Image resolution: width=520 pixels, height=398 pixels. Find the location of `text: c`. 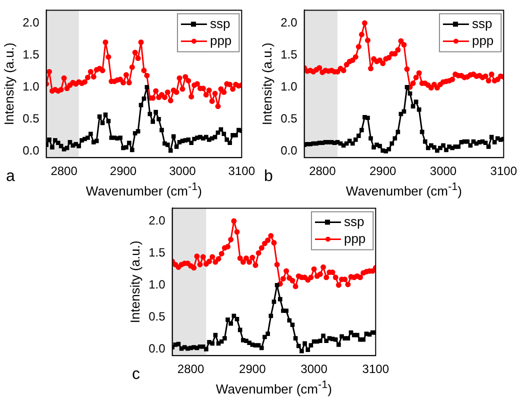

text: c is located at coordinates (136, 375).